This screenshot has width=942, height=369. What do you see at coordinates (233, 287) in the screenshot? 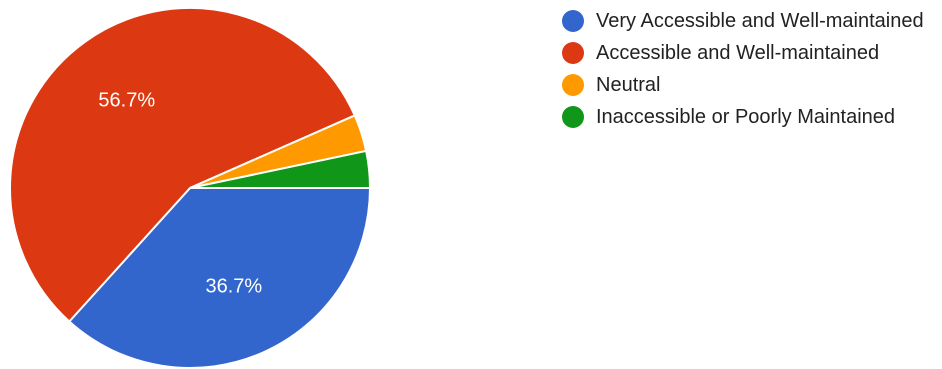
I see `slice-label-0: 36.7%` at bounding box center [233, 287].